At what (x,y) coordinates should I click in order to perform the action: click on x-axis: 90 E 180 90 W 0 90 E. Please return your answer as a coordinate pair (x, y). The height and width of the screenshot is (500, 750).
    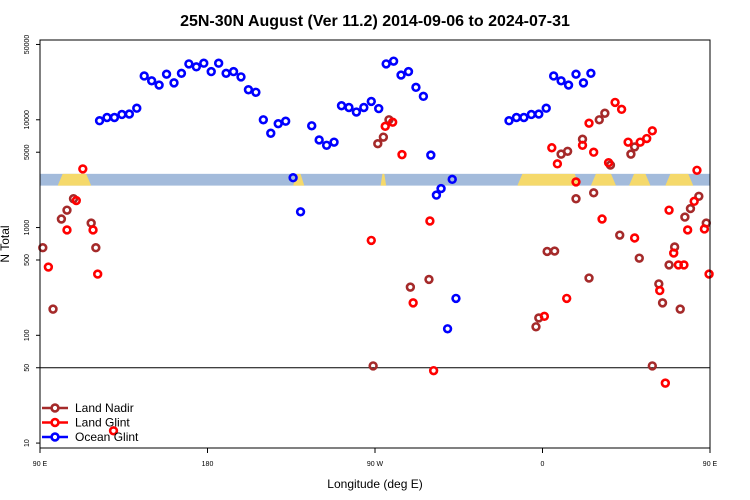
    Looking at the image, I should click on (375, 458).